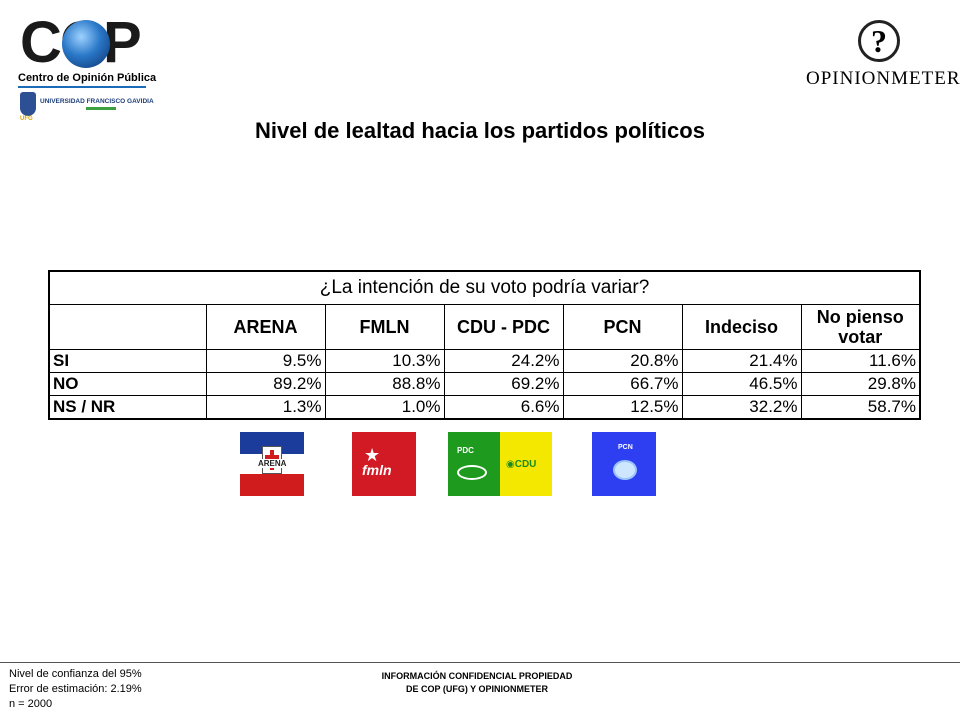 The width and height of the screenshot is (960, 720). I want to click on question-mark-icon: ?, so click(879, 41).